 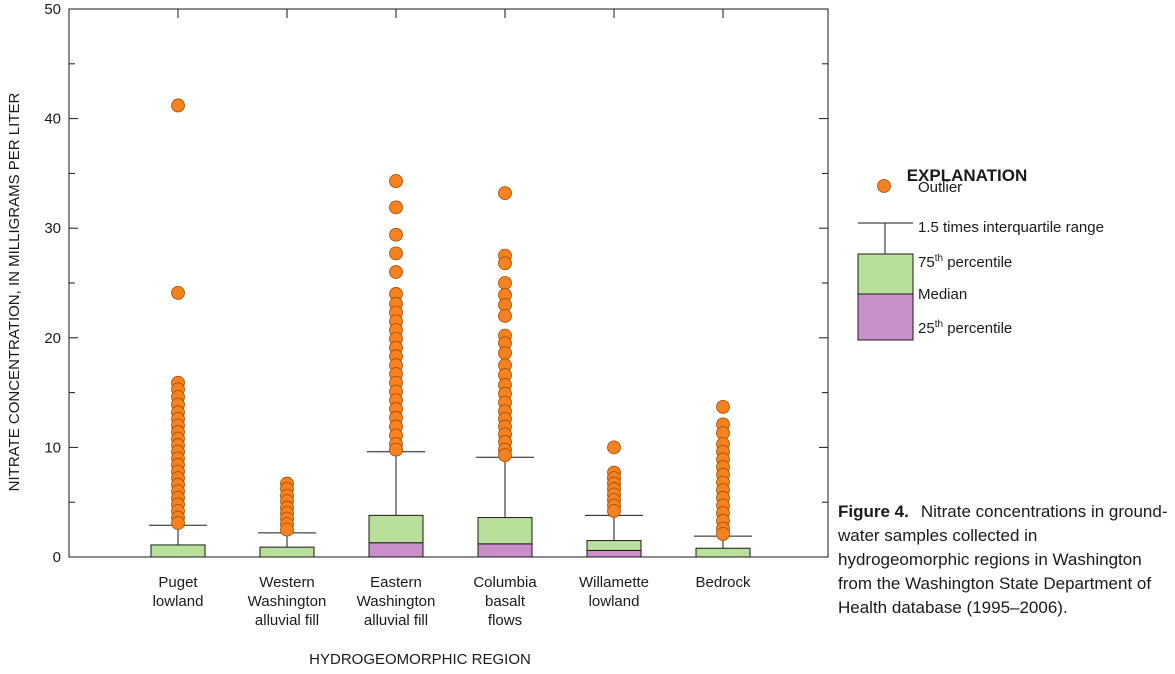 I want to click on legend-p75-number: 75, so click(x=926, y=262).